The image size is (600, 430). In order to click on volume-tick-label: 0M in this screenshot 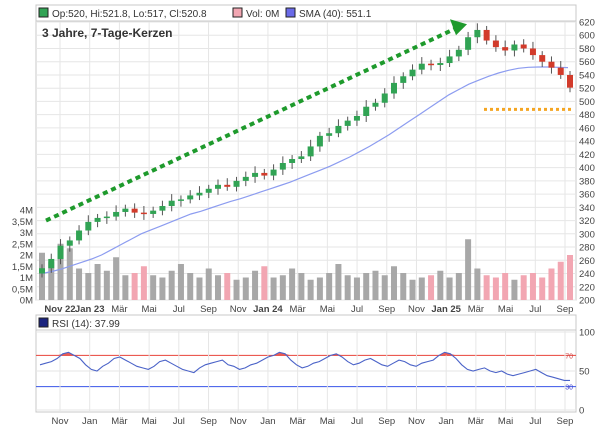, I will do `click(26, 301)`.